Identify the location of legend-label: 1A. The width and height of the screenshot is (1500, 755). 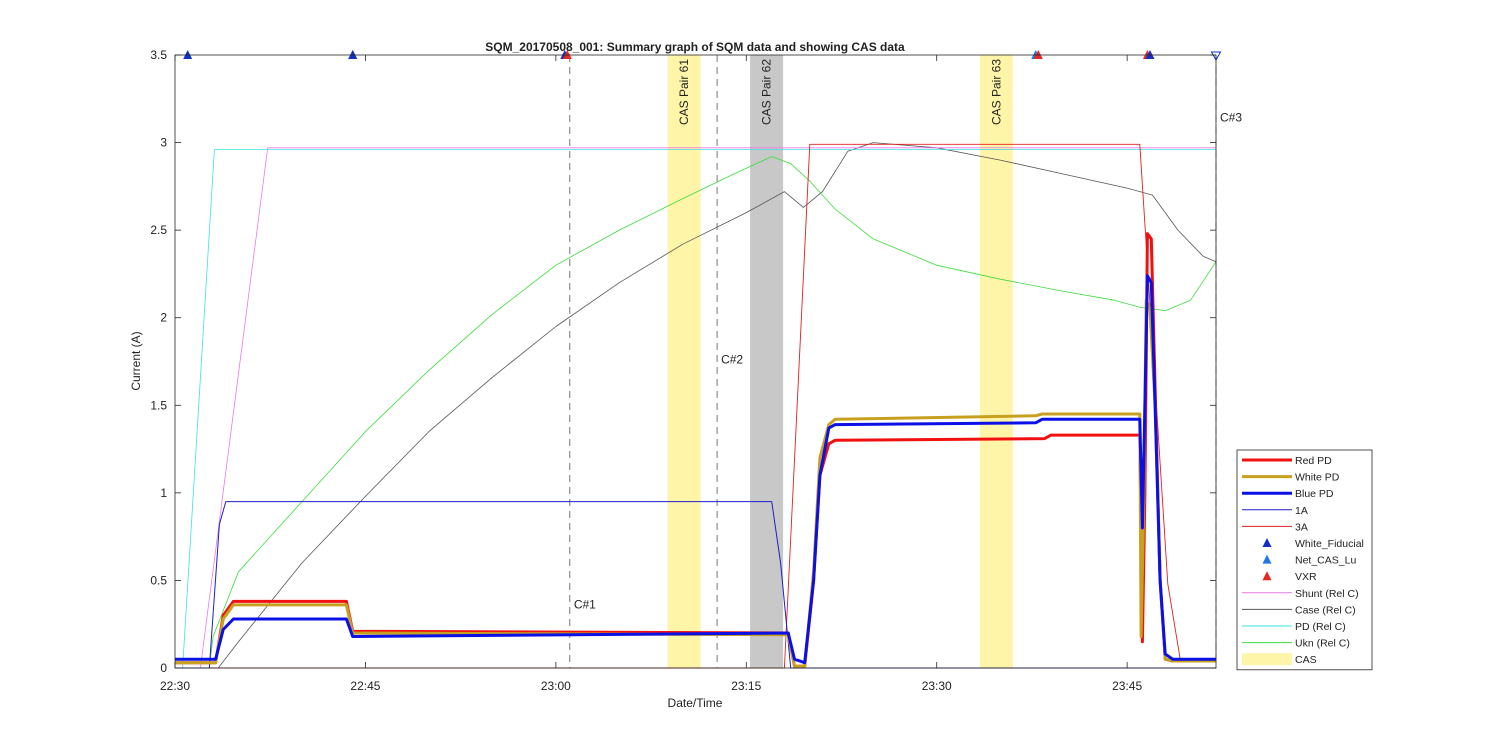
(1301, 511).